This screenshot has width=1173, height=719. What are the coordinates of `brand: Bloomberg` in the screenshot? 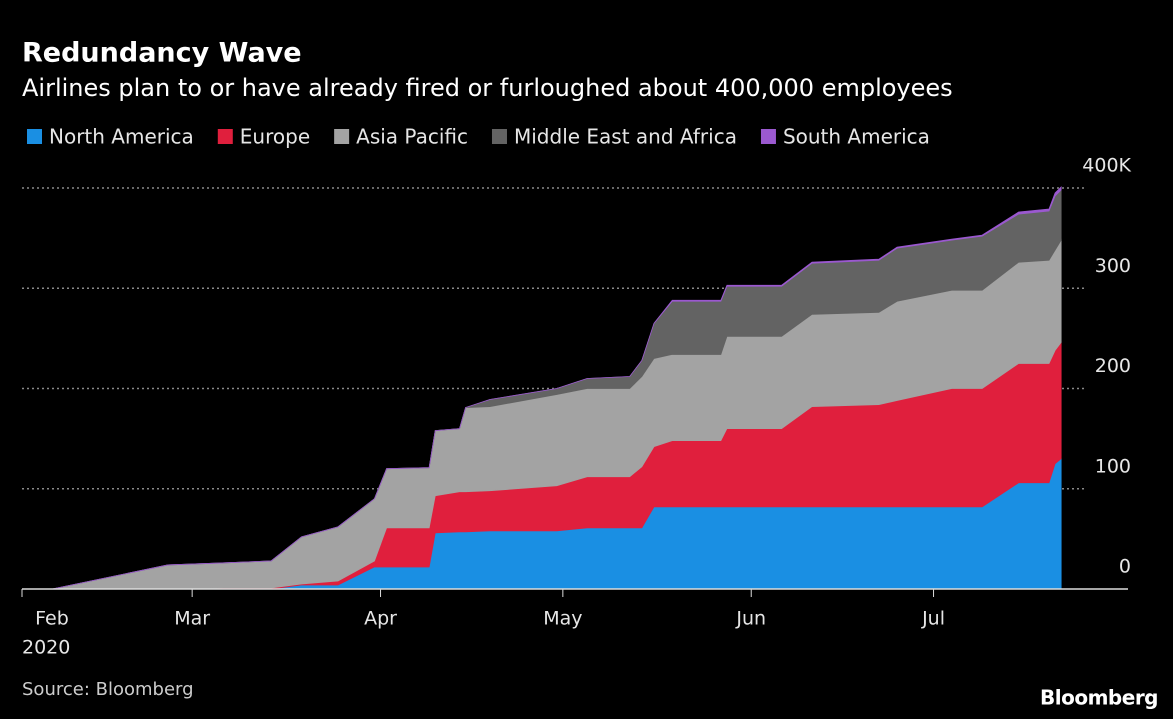 It's located at (1099, 698).